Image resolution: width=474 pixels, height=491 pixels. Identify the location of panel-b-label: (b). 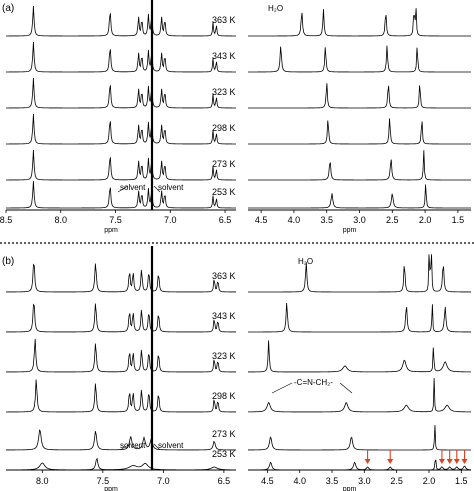
(8, 261).